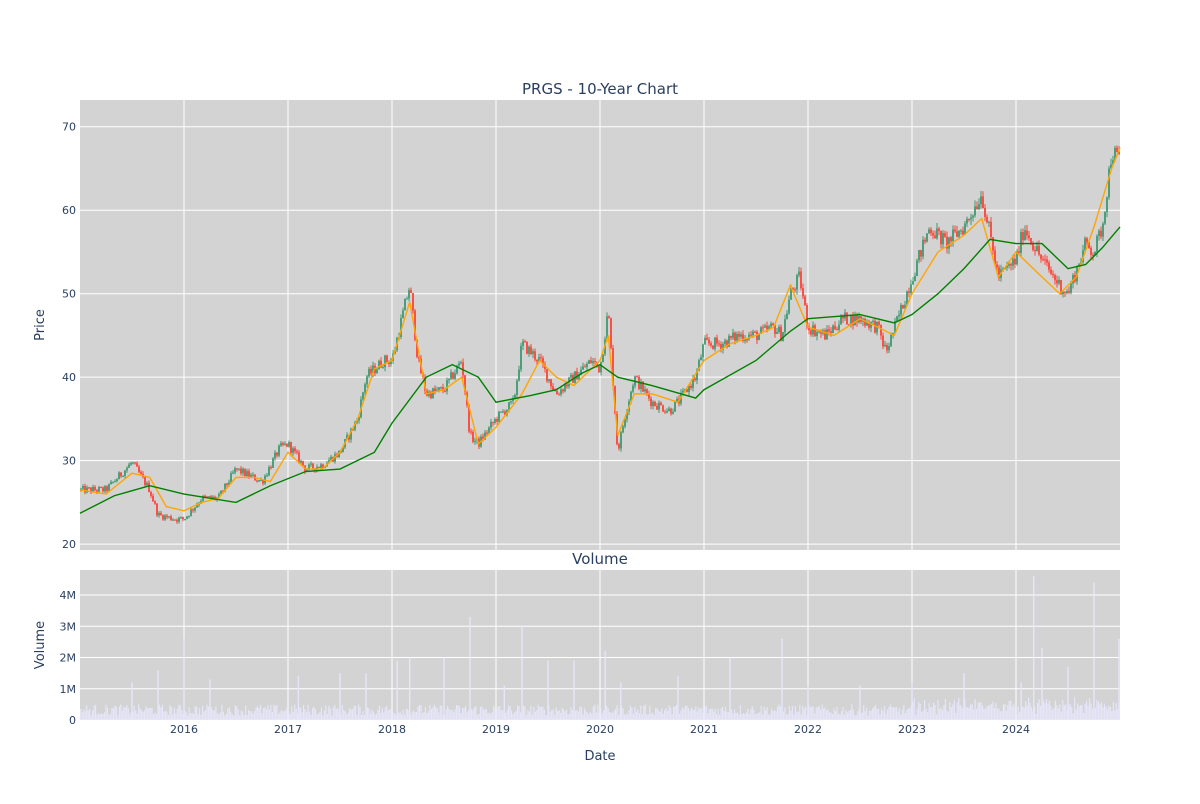  Describe the element at coordinates (40, 325) in the screenshot. I see `price-y-axis-title: Price` at that location.